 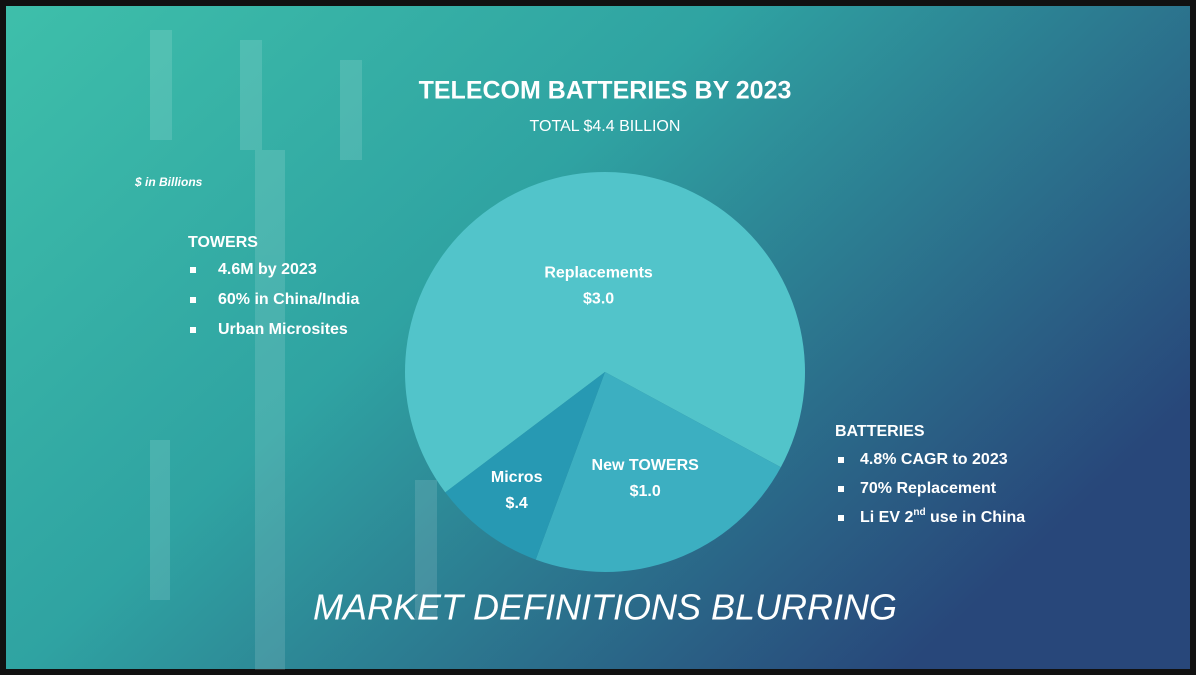 What do you see at coordinates (288, 299) in the screenshot?
I see `towers-bullet: 60% in China/India` at bounding box center [288, 299].